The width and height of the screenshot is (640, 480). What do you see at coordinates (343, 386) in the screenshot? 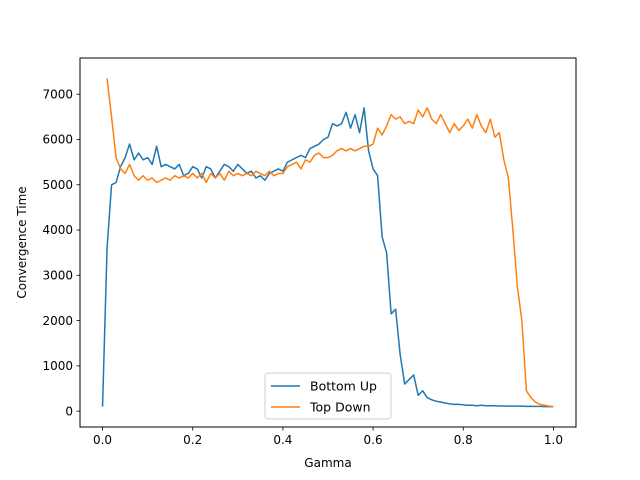
I see `legend-label-bottom-up: Bottom Up` at bounding box center [343, 386].